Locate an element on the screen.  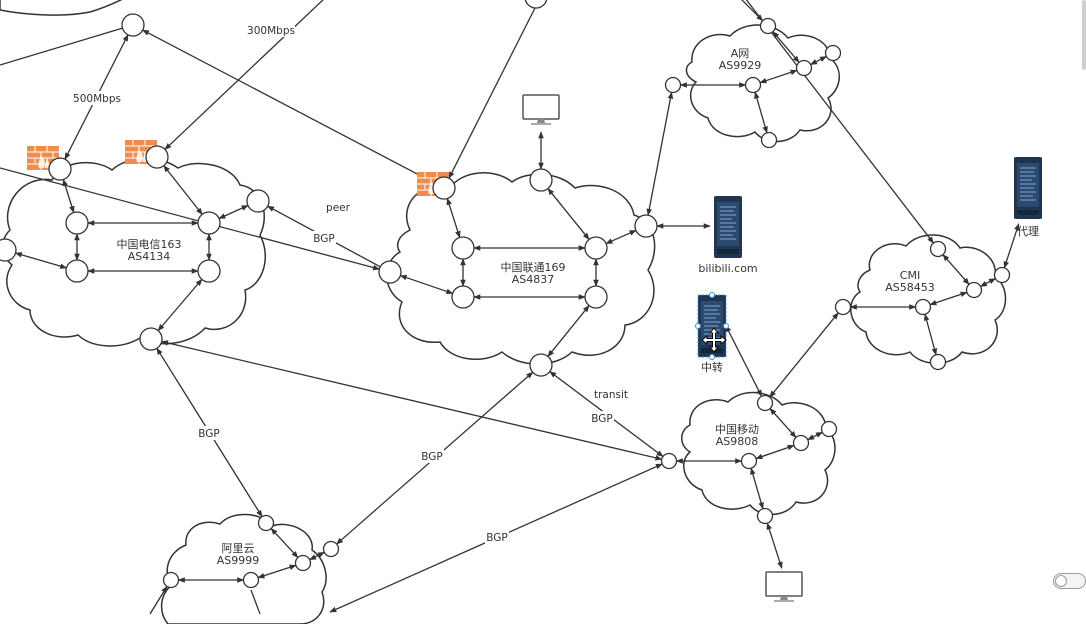
device-labels: bilibili.com 中转 代理 is located at coordinates (868, 299).